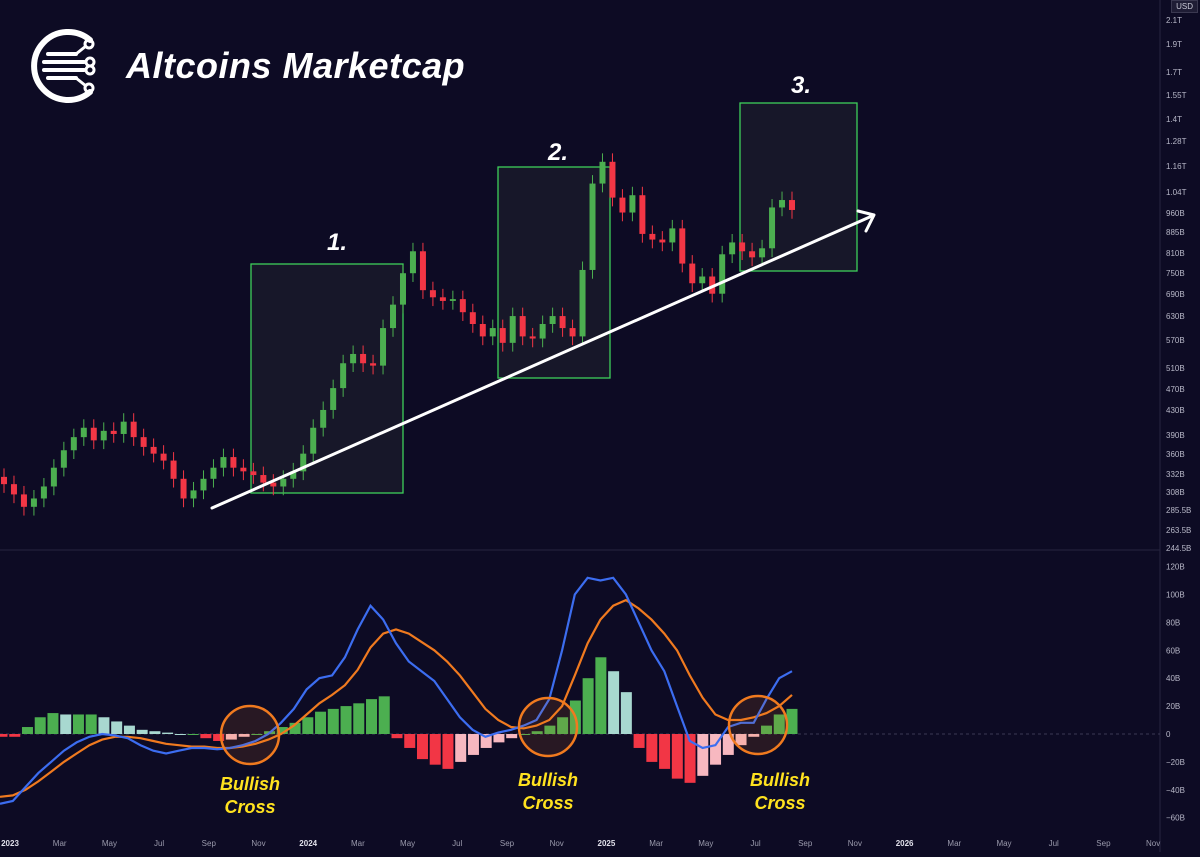 The width and height of the screenshot is (1200, 857). Describe the element at coordinates (1175, 435) in the screenshot. I see `price-axis-tick: 390B` at that location.